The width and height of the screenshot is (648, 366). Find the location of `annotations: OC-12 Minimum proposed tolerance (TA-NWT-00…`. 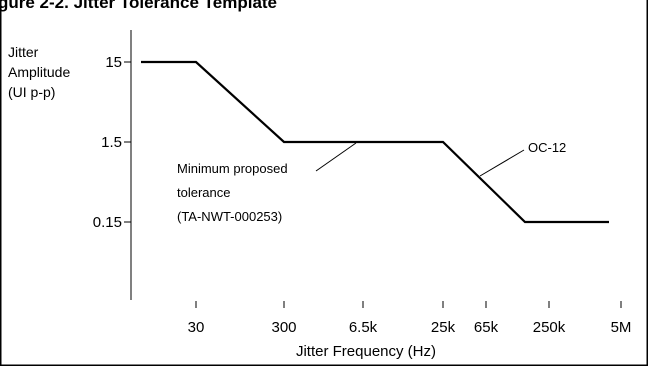

annotations: OC-12 Minimum proposed tolerance (TA-NWT-00… is located at coordinates (371, 182).